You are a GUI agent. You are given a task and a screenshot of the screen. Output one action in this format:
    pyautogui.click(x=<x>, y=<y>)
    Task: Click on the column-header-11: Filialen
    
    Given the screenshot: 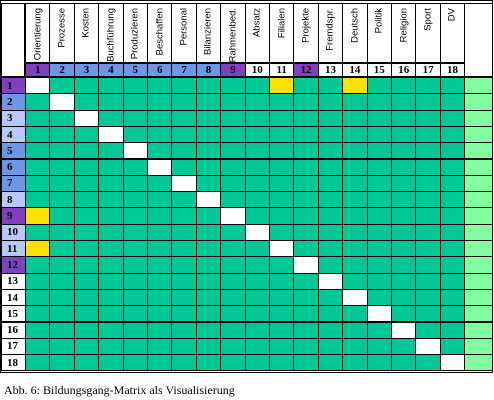 What is the action you would take?
    pyautogui.click(x=282, y=33)
    